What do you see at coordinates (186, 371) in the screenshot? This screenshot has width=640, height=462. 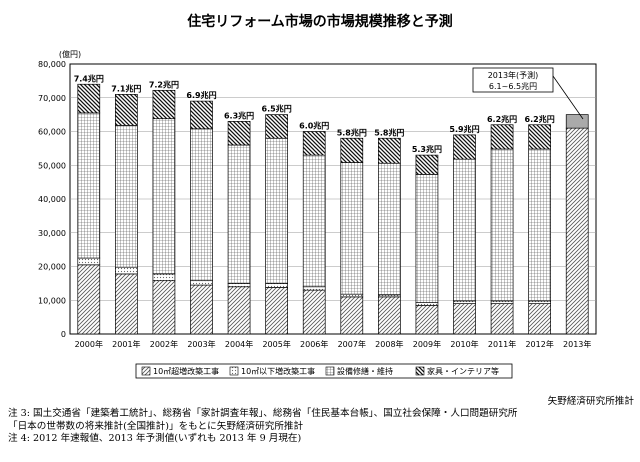 I see `legend-label: 10㎡超増改築工事` at bounding box center [186, 371].